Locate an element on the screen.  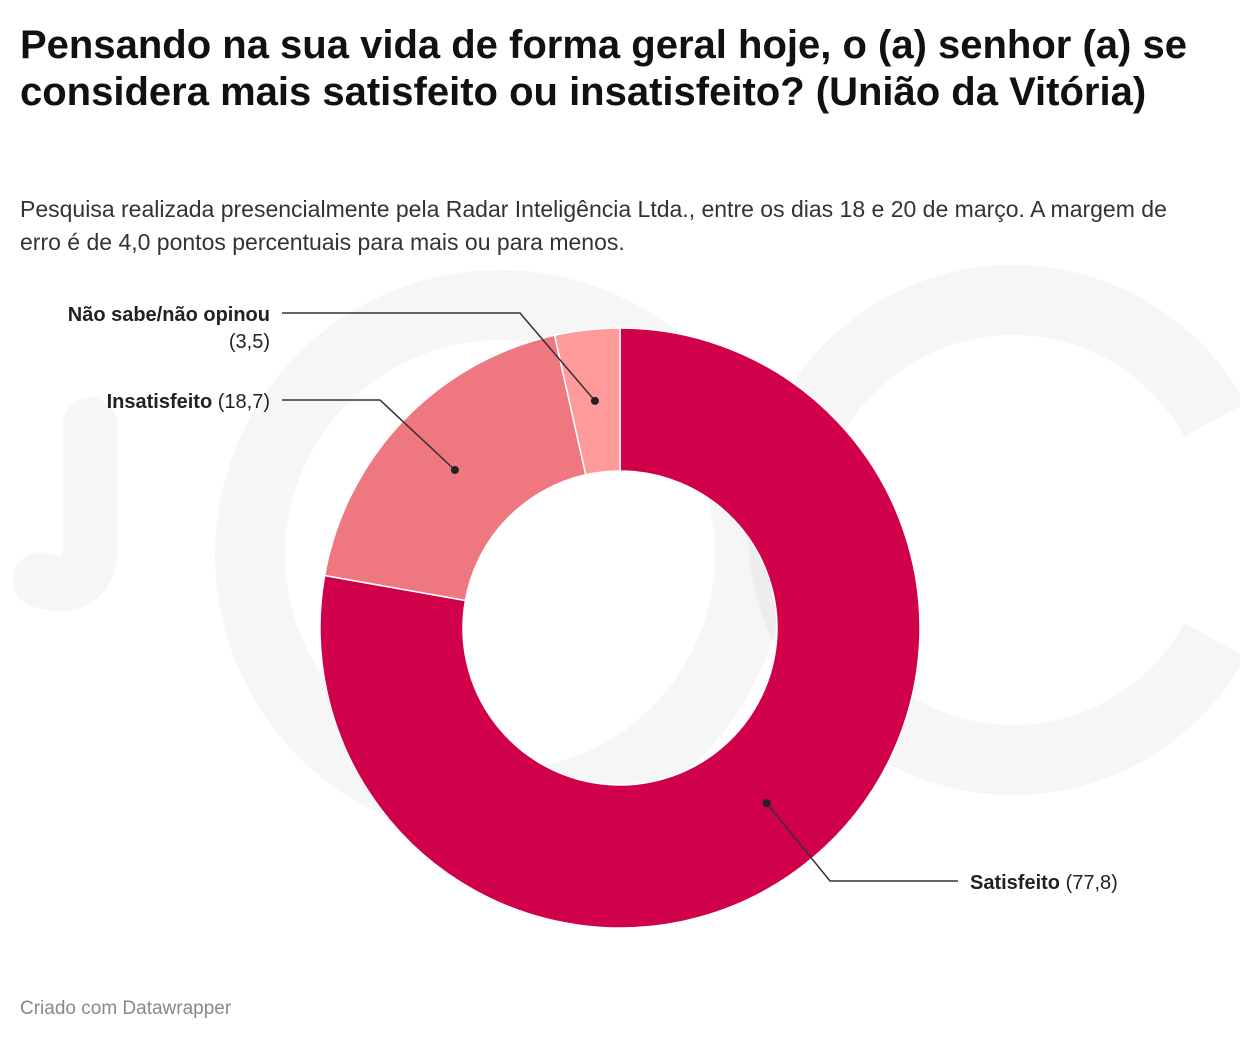
leader-dot-satisfeito is located at coordinates (766, 803).